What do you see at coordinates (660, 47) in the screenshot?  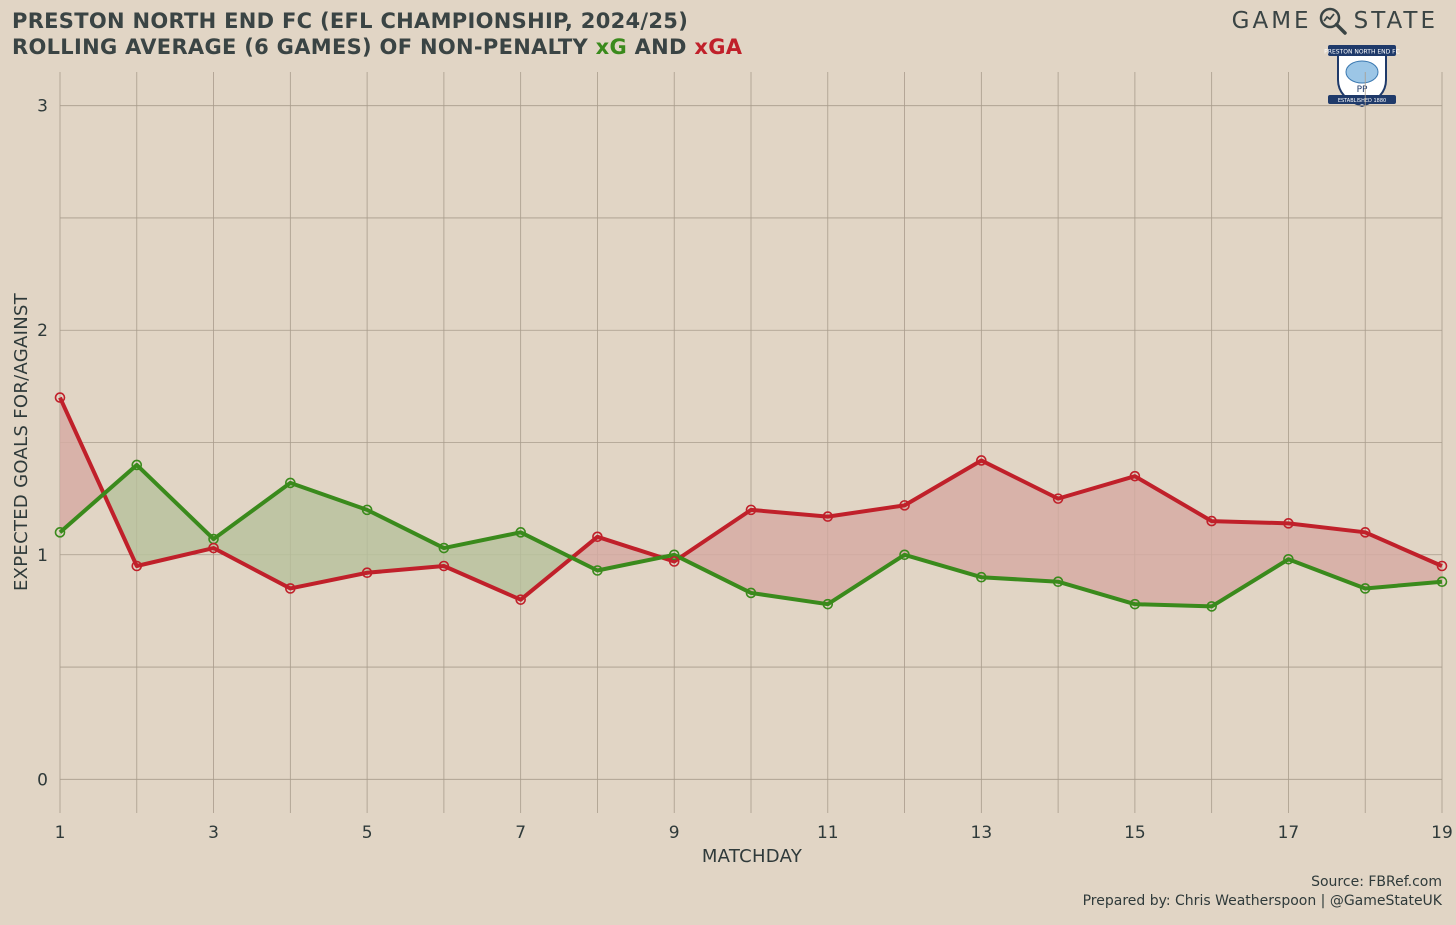 I see `subtitle-and: AND` at bounding box center [660, 47].